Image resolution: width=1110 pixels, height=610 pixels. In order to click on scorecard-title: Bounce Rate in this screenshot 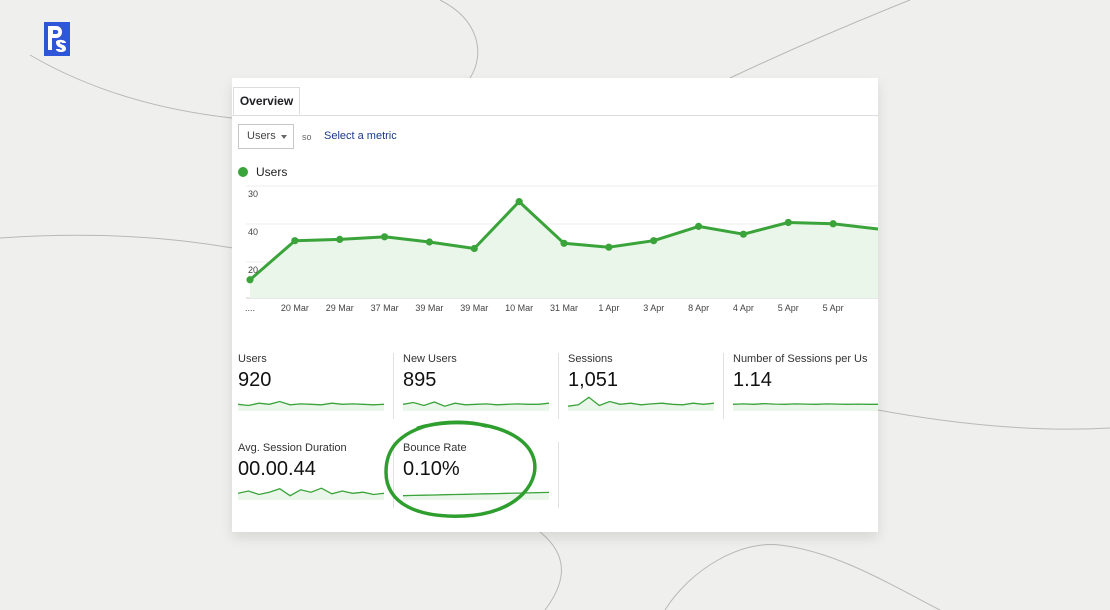, I will do `click(435, 448)`.